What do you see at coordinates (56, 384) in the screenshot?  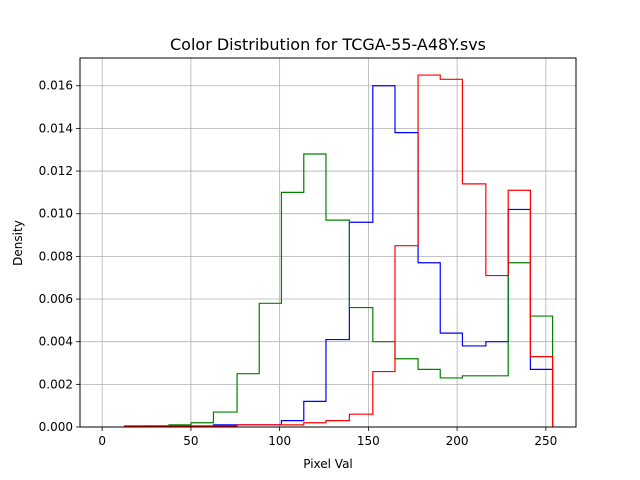 I see `y-tick-label: 0.002` at bounding box center [56, 384].